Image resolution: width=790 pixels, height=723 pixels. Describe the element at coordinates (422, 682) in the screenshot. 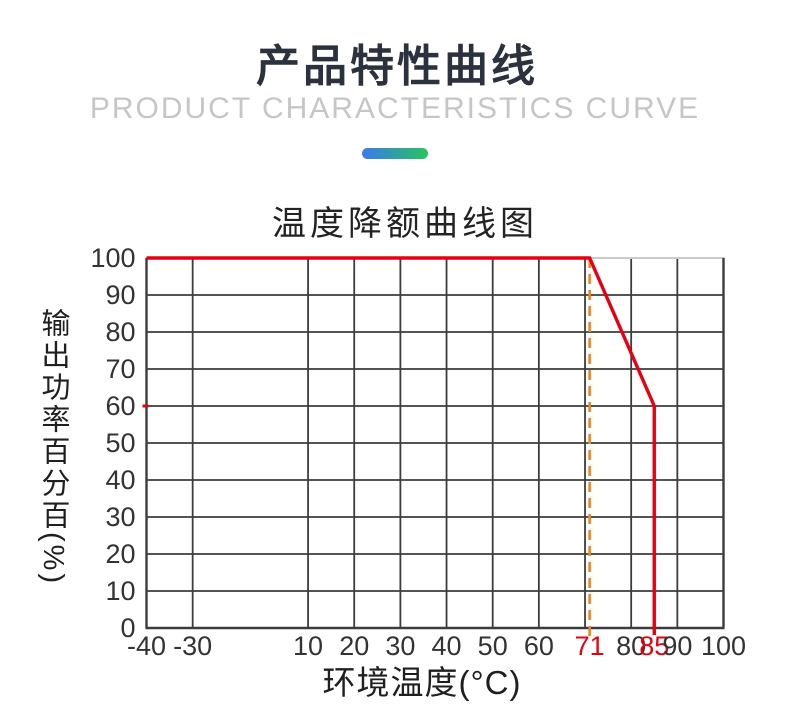

I see `x-axis-label: 环境温度(°C)` at that location.